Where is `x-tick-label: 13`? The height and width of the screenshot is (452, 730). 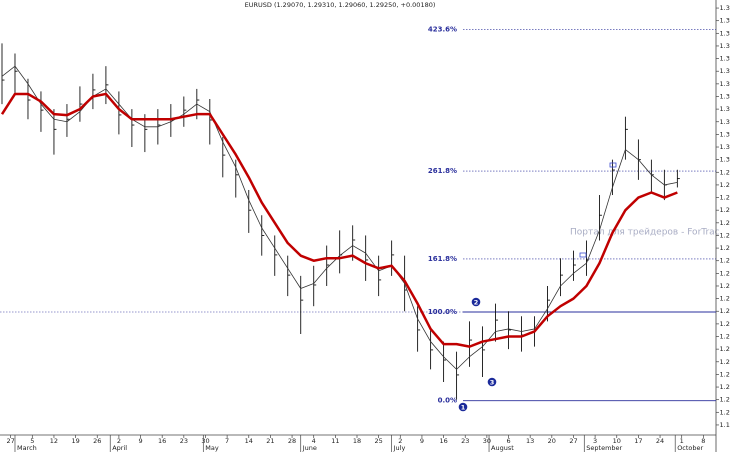
x-tick-label: 13 is located at coordinates (530, 441).